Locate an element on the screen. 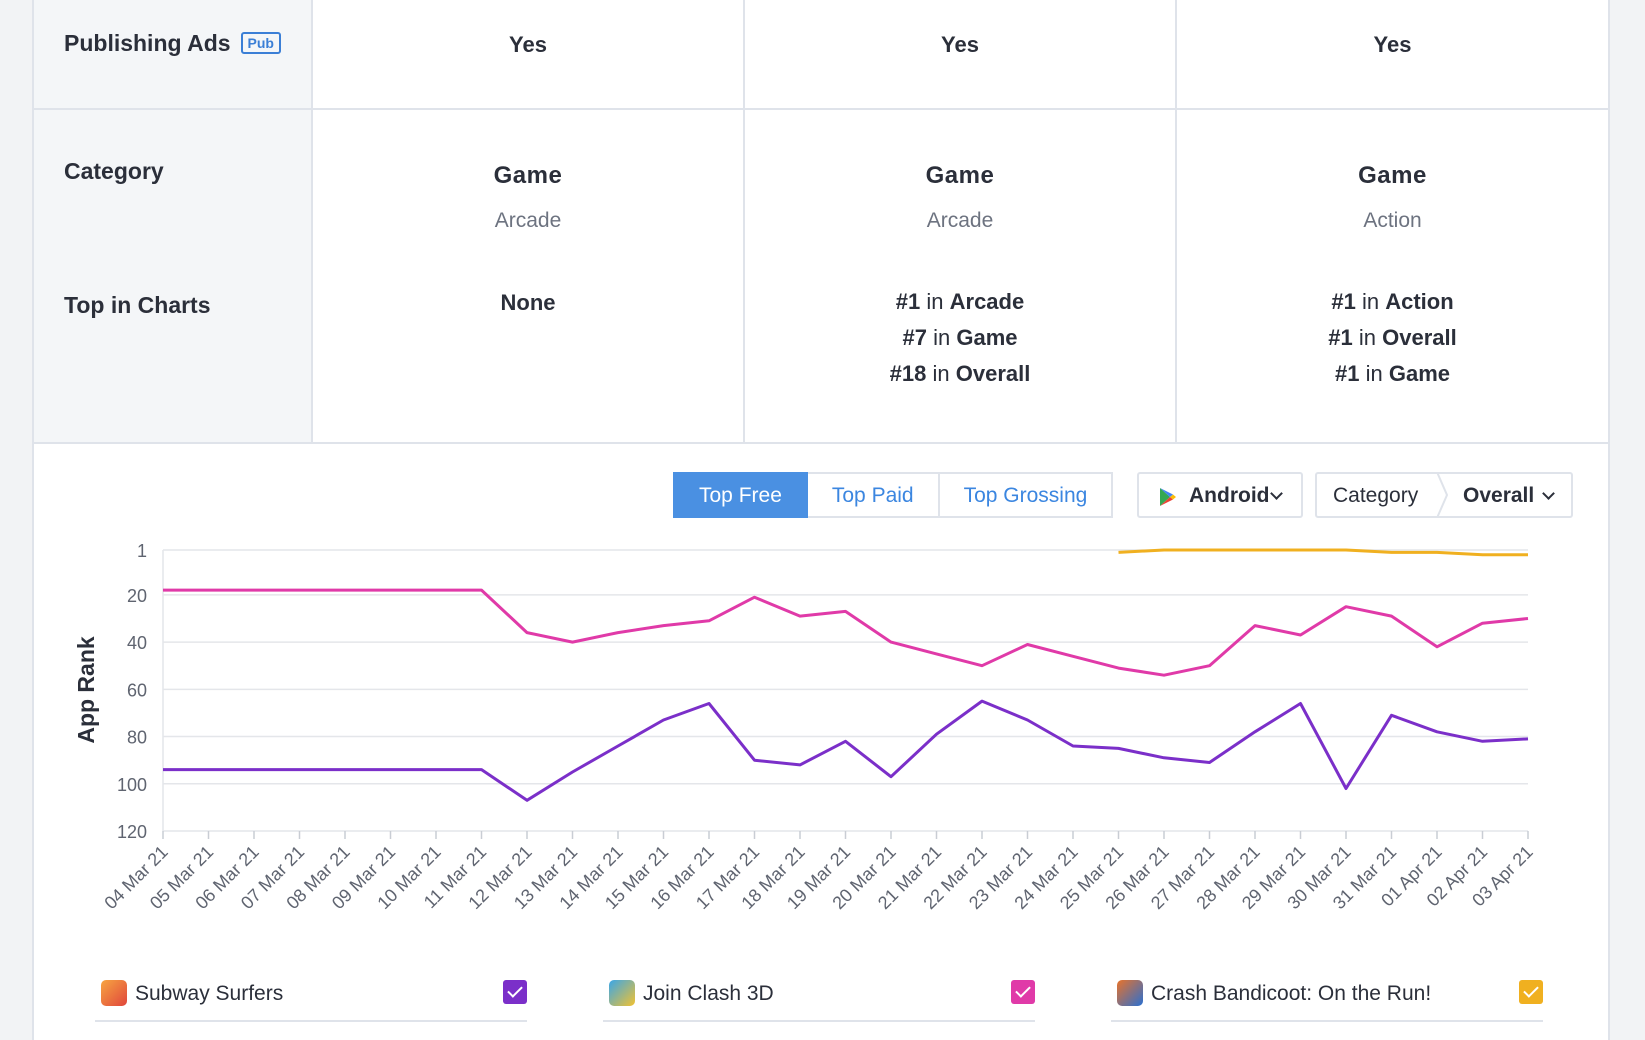 The width and height of the screenshot is (1645, 1040). y-tick-label: 100 is located at coordinates (132, 785).